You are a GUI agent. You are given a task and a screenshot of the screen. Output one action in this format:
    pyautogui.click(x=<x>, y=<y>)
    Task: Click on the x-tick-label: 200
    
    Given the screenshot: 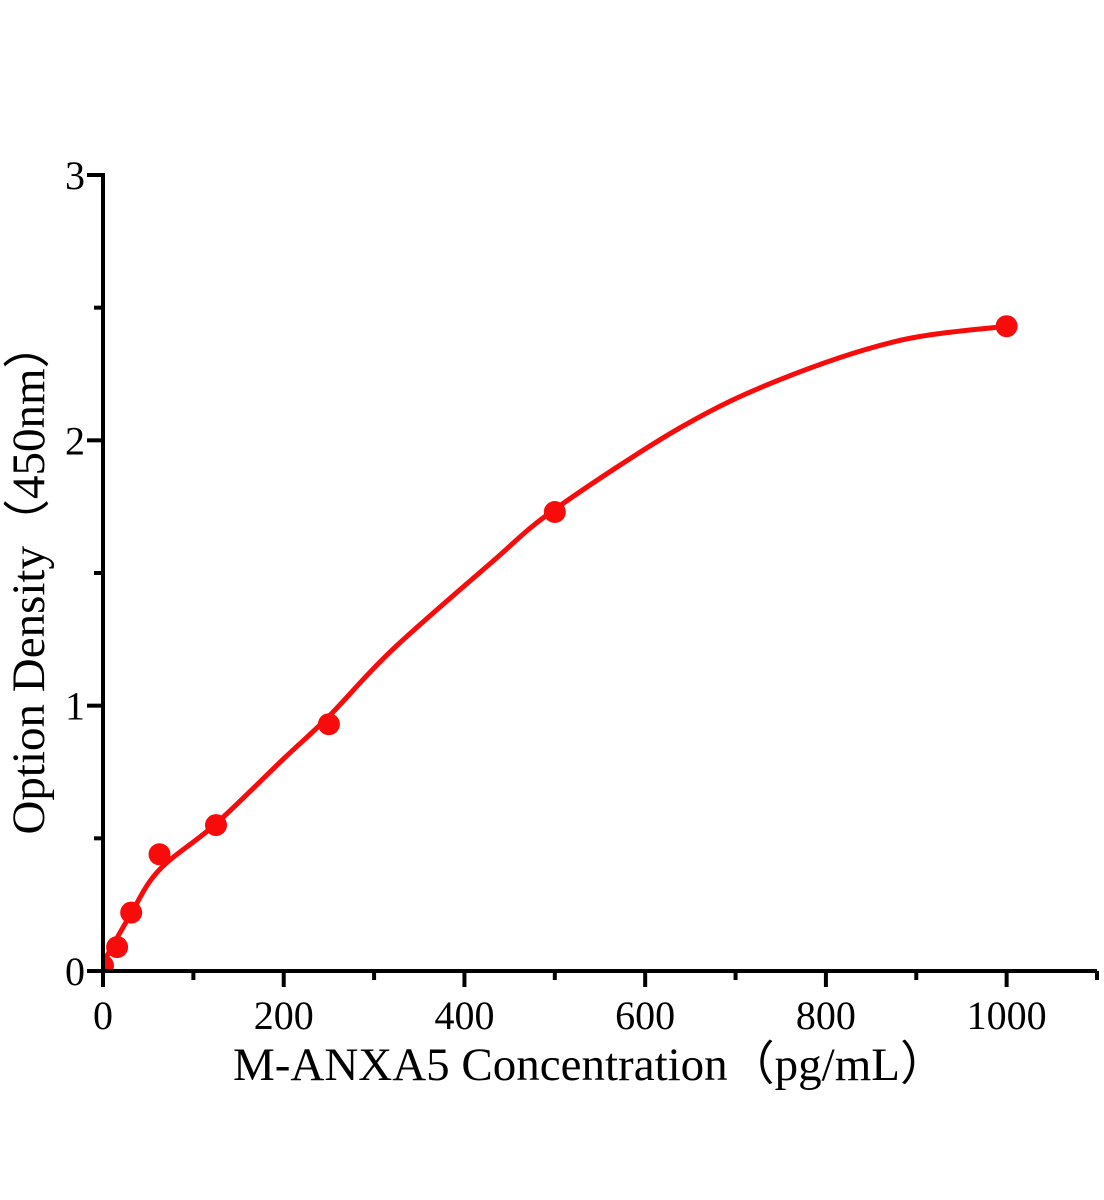 What is the action you would take?
    pyautogui.click(x=284, y=1015)
    